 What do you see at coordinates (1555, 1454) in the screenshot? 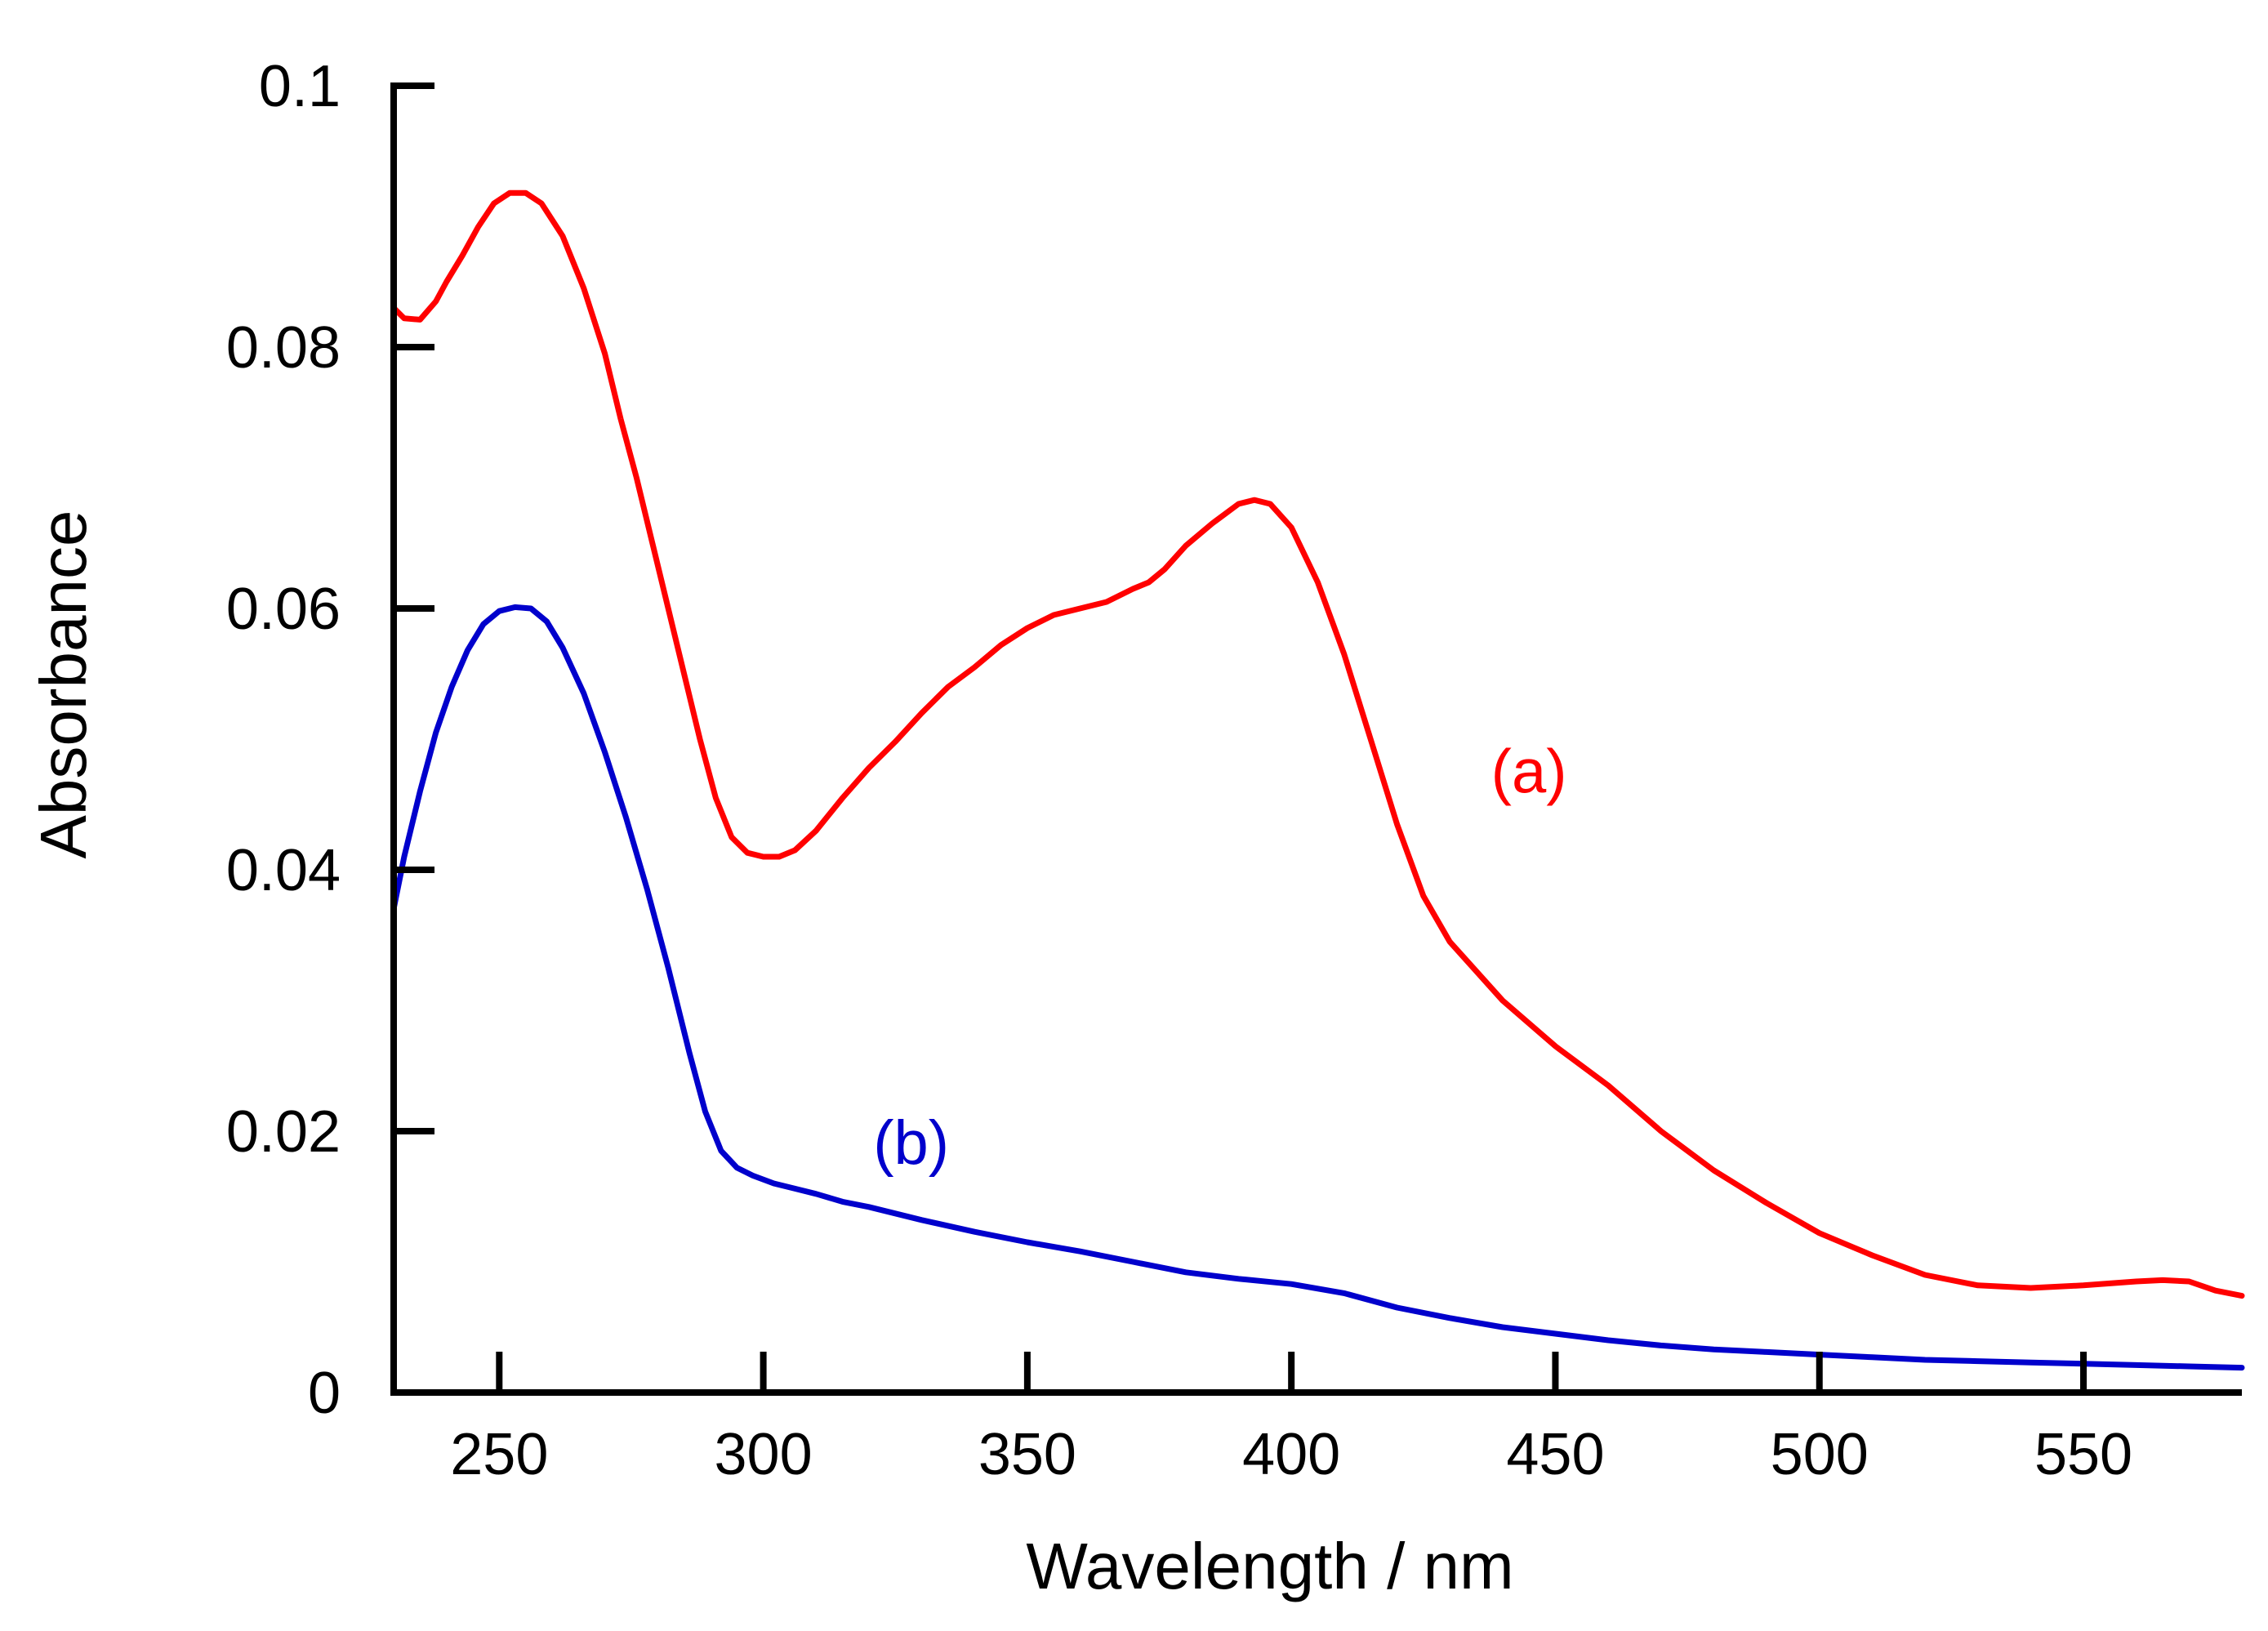
I see `x-tick-label: 450` at bounding box center [1555, 1454].